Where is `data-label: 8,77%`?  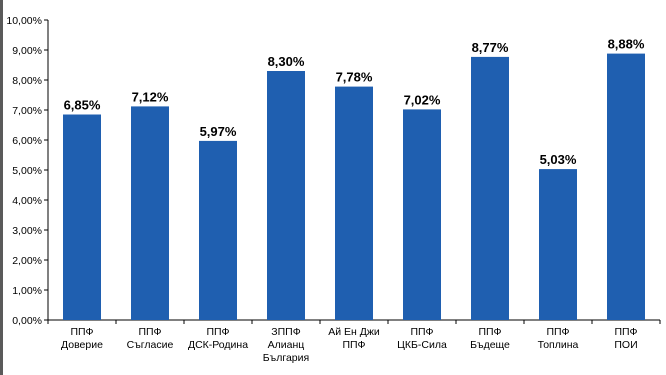
data-label: 8,77% is located at coordinates (490, 47).